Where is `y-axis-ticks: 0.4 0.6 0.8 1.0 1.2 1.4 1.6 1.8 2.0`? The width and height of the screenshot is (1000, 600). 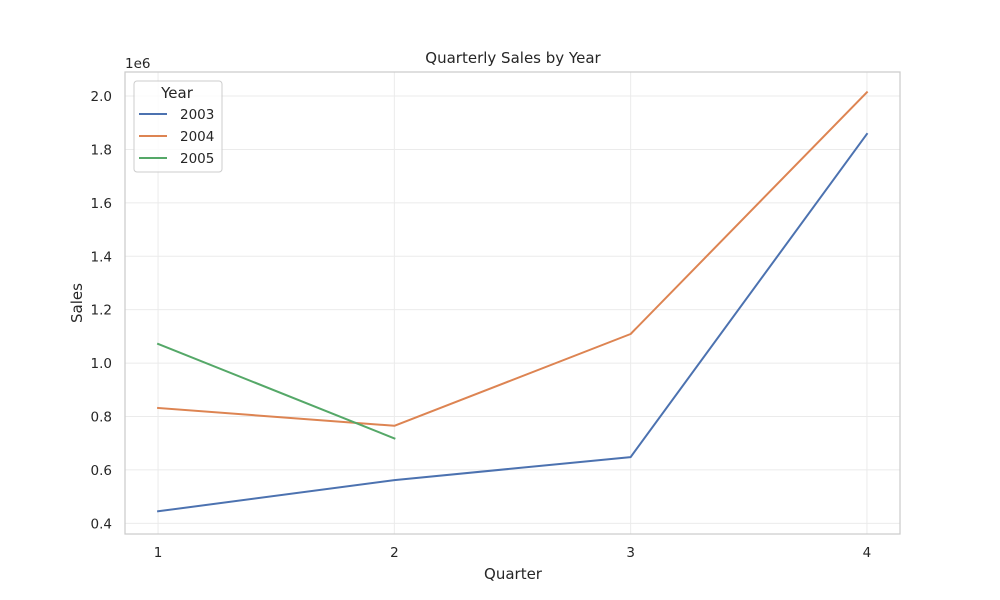 y-axis-ticks: 0.4 0.6 0.8 1.0 1.2 1.4 1.6 1.8 2.0 is located at coordinates (101, 310).